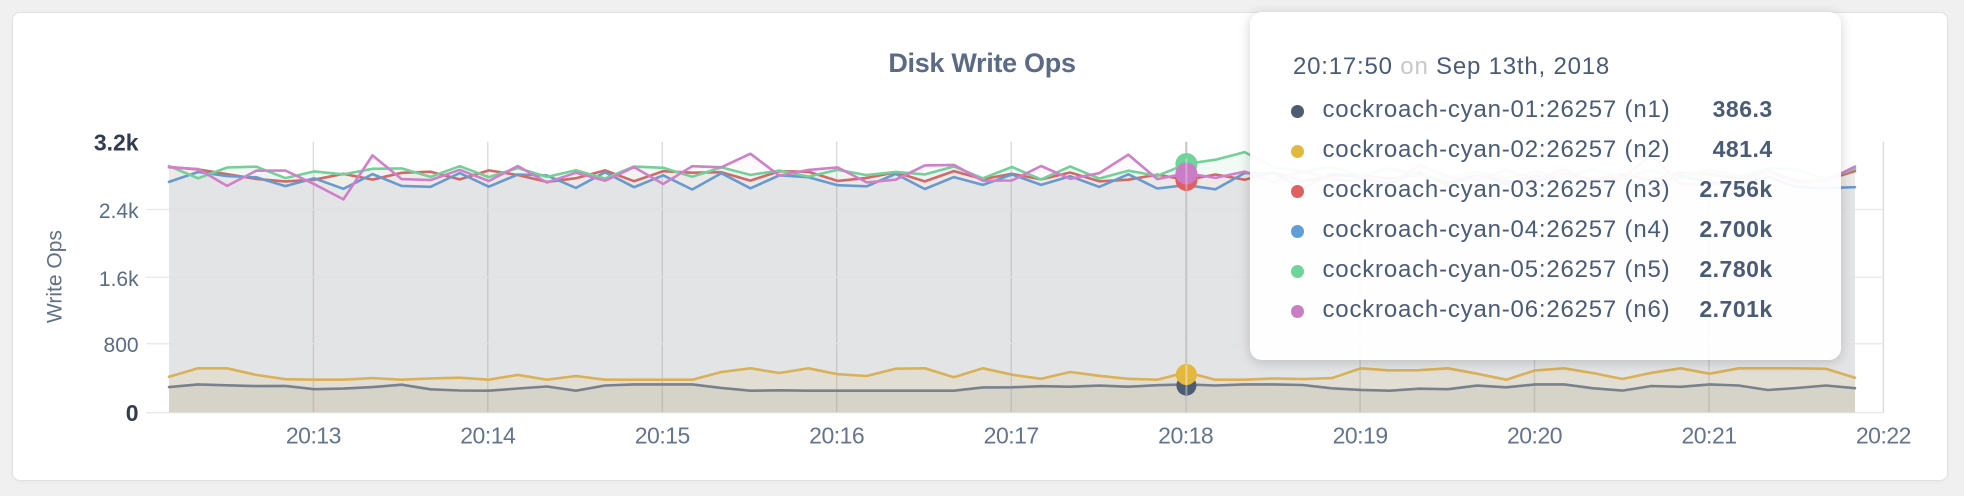  What do you see at coordinates (119, 211) in the screenshot?
I see `svg-text: 2.4k` at bounding box center [119, 211].